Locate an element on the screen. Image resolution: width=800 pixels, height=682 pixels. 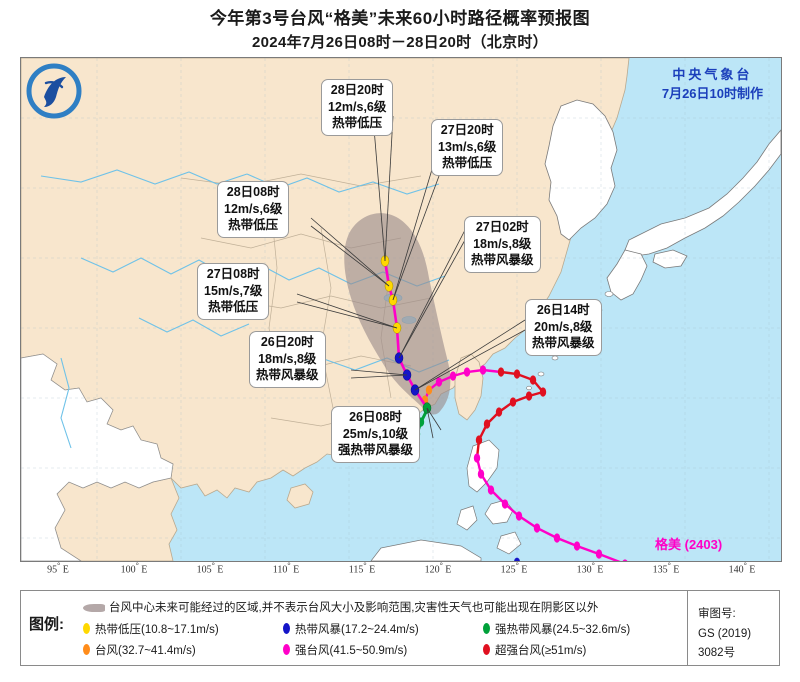
lon-tick-115: 115° E is located at coordinates (362, 568).